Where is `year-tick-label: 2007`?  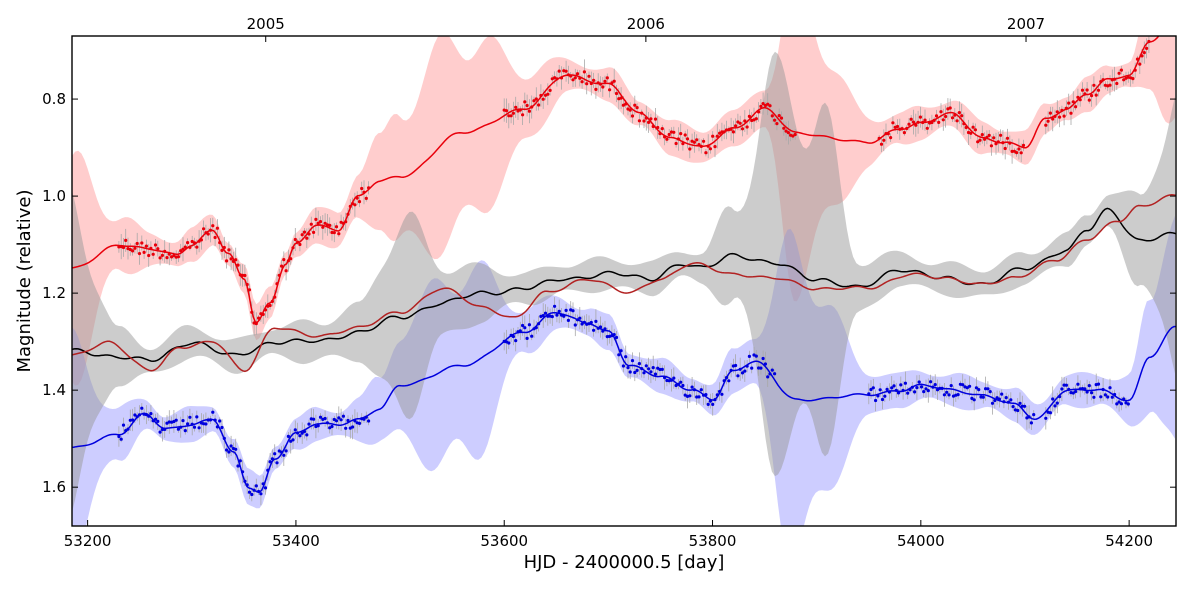 year-tick-label: 2007 is located at coordinates (1026, 24).